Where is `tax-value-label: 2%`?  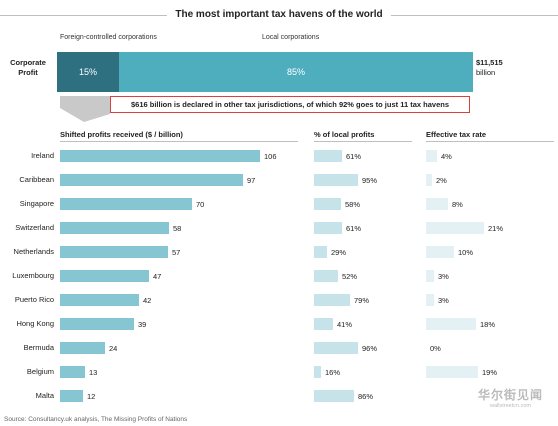
tax-value-label: 2% is located at coordinates (441, 180).